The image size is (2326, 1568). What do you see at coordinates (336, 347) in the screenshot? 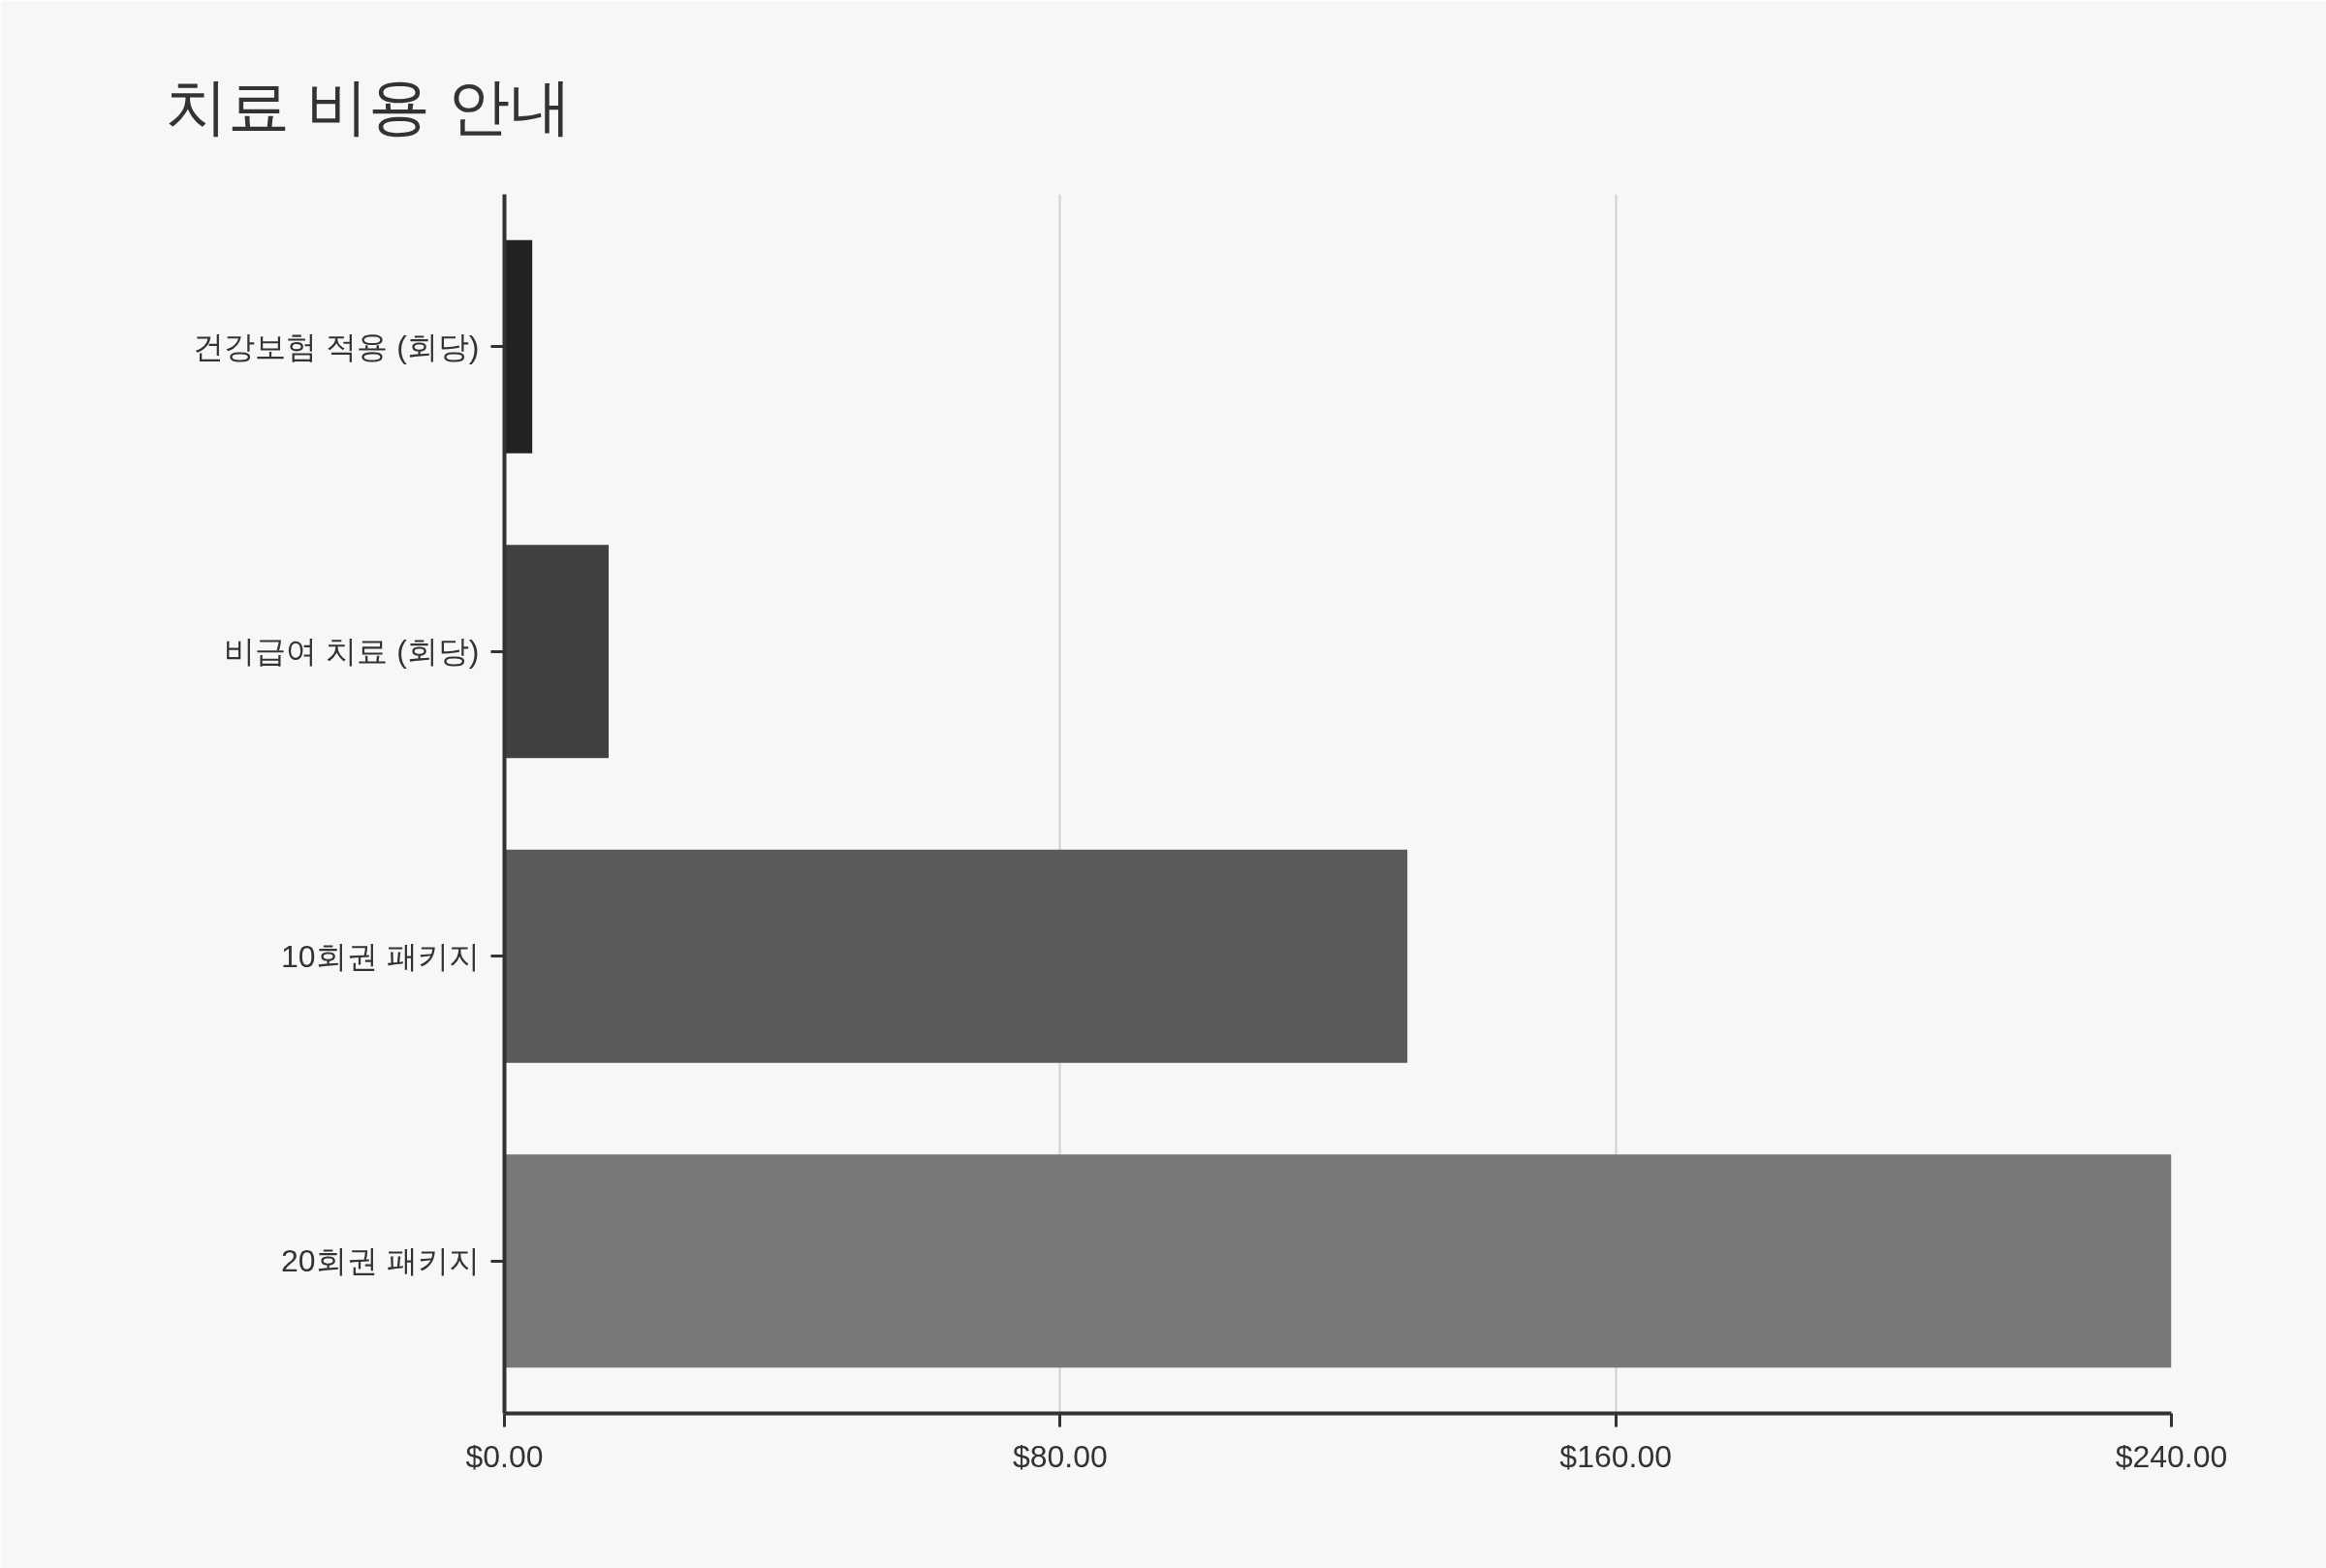
I see `y-tick-label: 건강보험 적용 (회당)` at bounding box center [336, 347].